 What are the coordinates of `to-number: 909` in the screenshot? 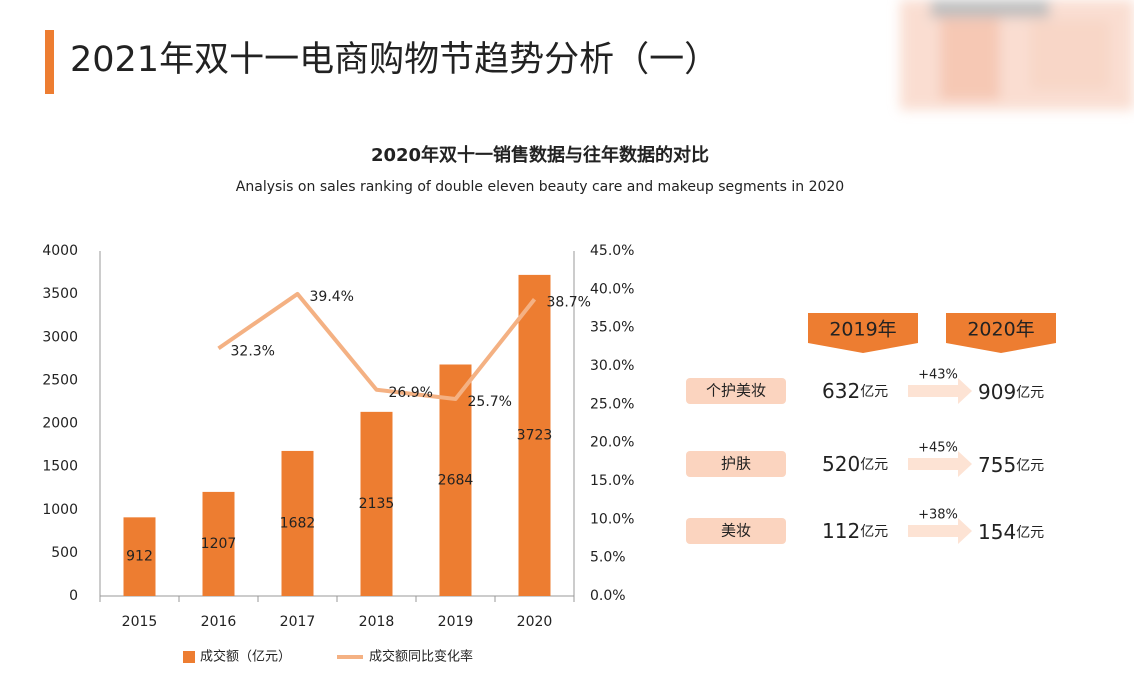 It's located at (997, 392).